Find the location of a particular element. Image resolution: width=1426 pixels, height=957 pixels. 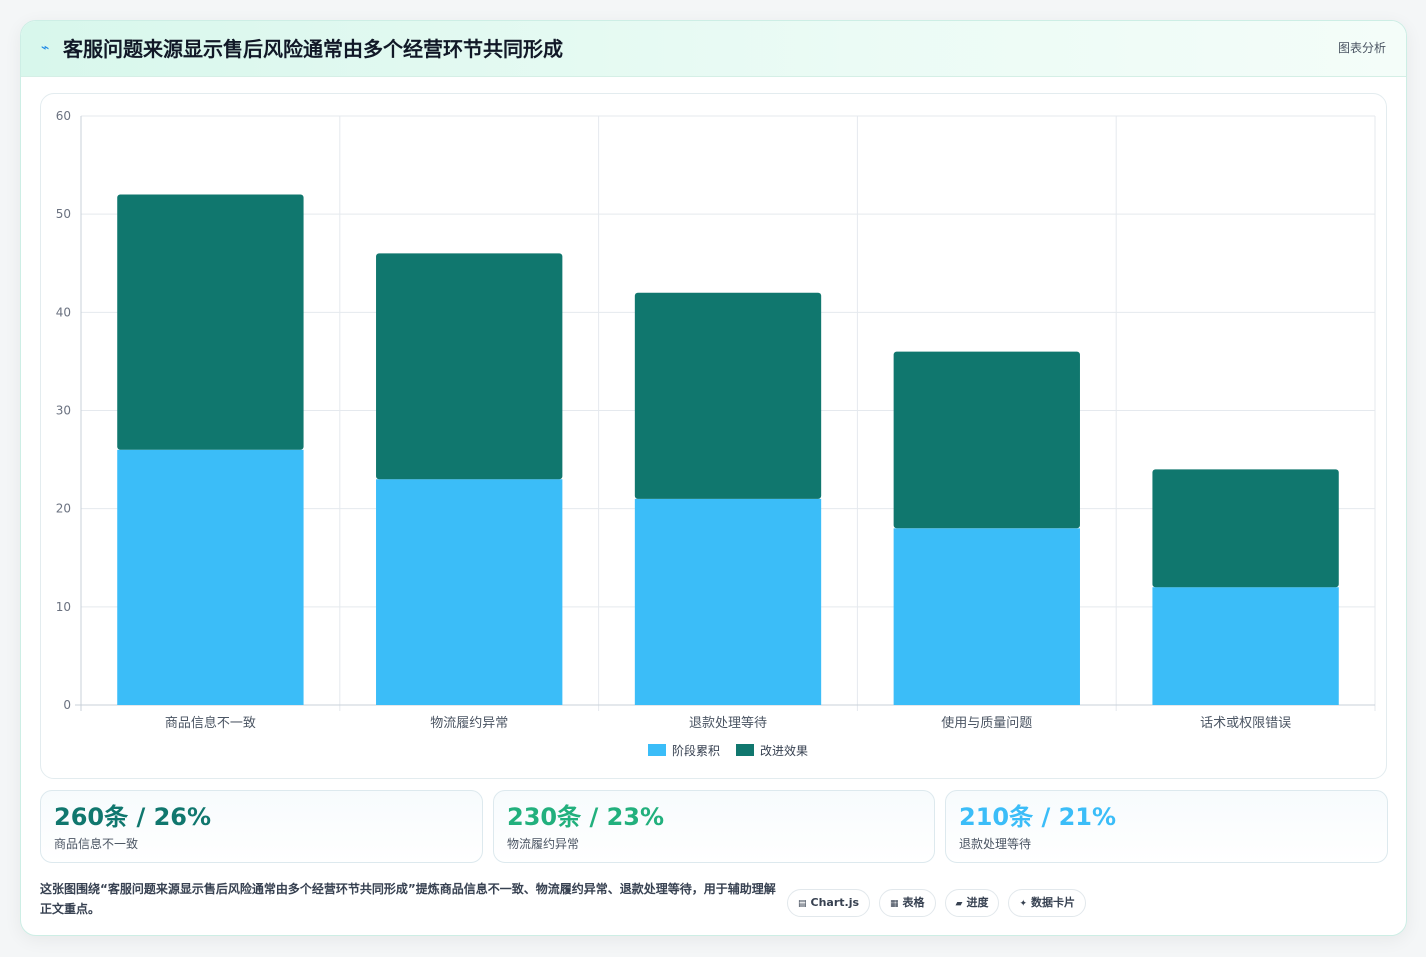

tag-table: ▦ 表格 is located at coordinates (907, 903).